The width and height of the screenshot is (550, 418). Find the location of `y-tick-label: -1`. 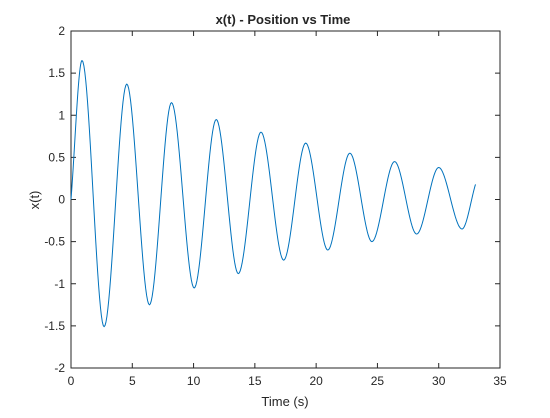

y-tick-label: -1 is located at coordinates (59, 284).